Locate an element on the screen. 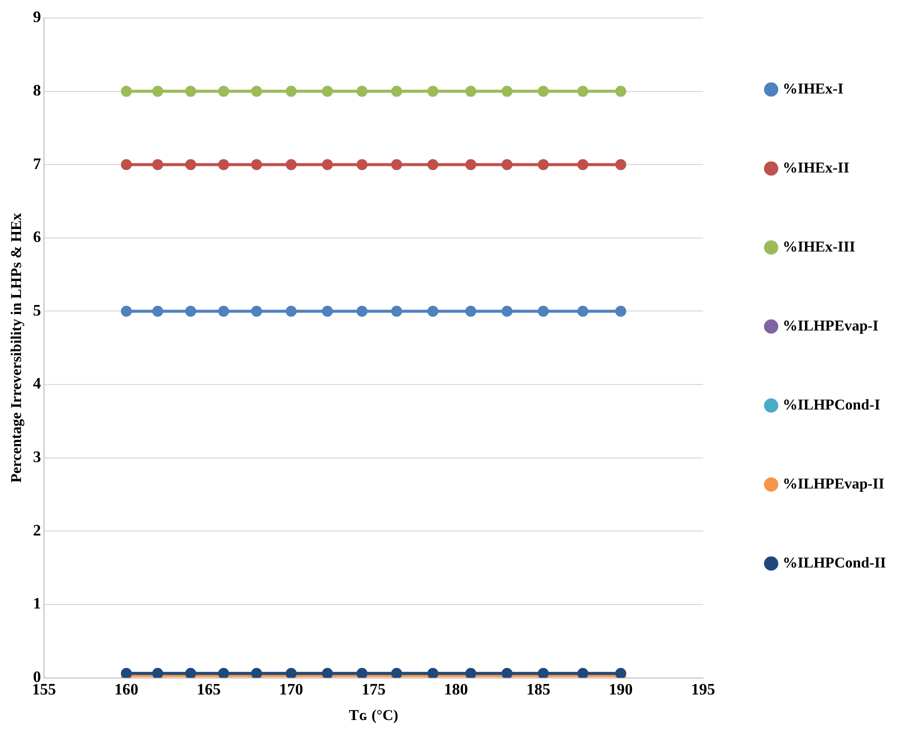  legend-label: %IHEx-II is located at coordinates (816, 168).